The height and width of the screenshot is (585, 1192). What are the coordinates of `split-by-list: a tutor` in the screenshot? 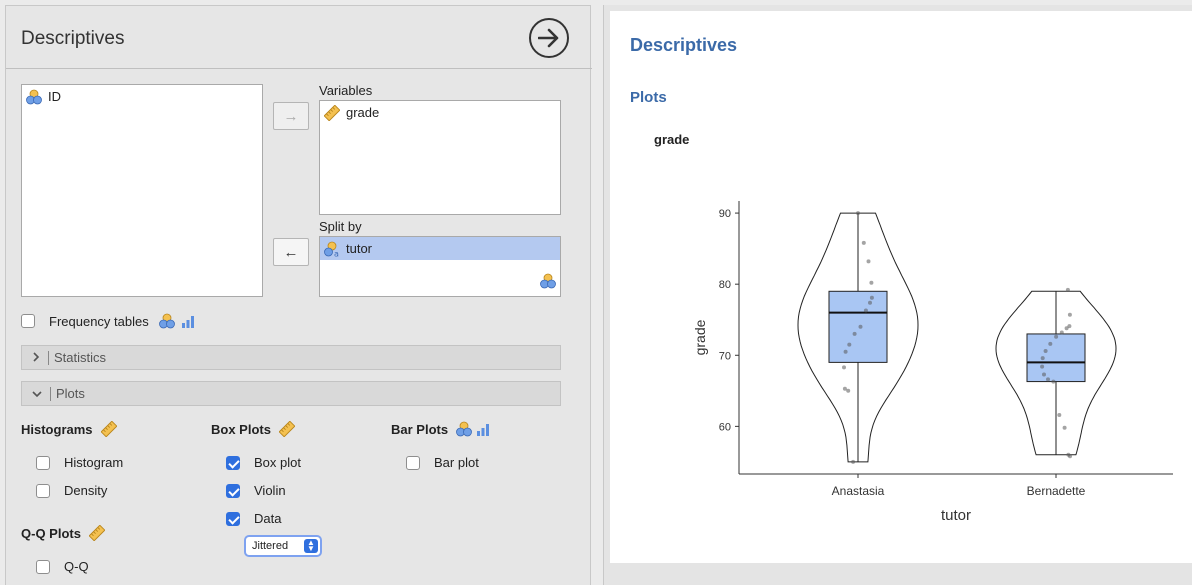 It's located at (440, 266).